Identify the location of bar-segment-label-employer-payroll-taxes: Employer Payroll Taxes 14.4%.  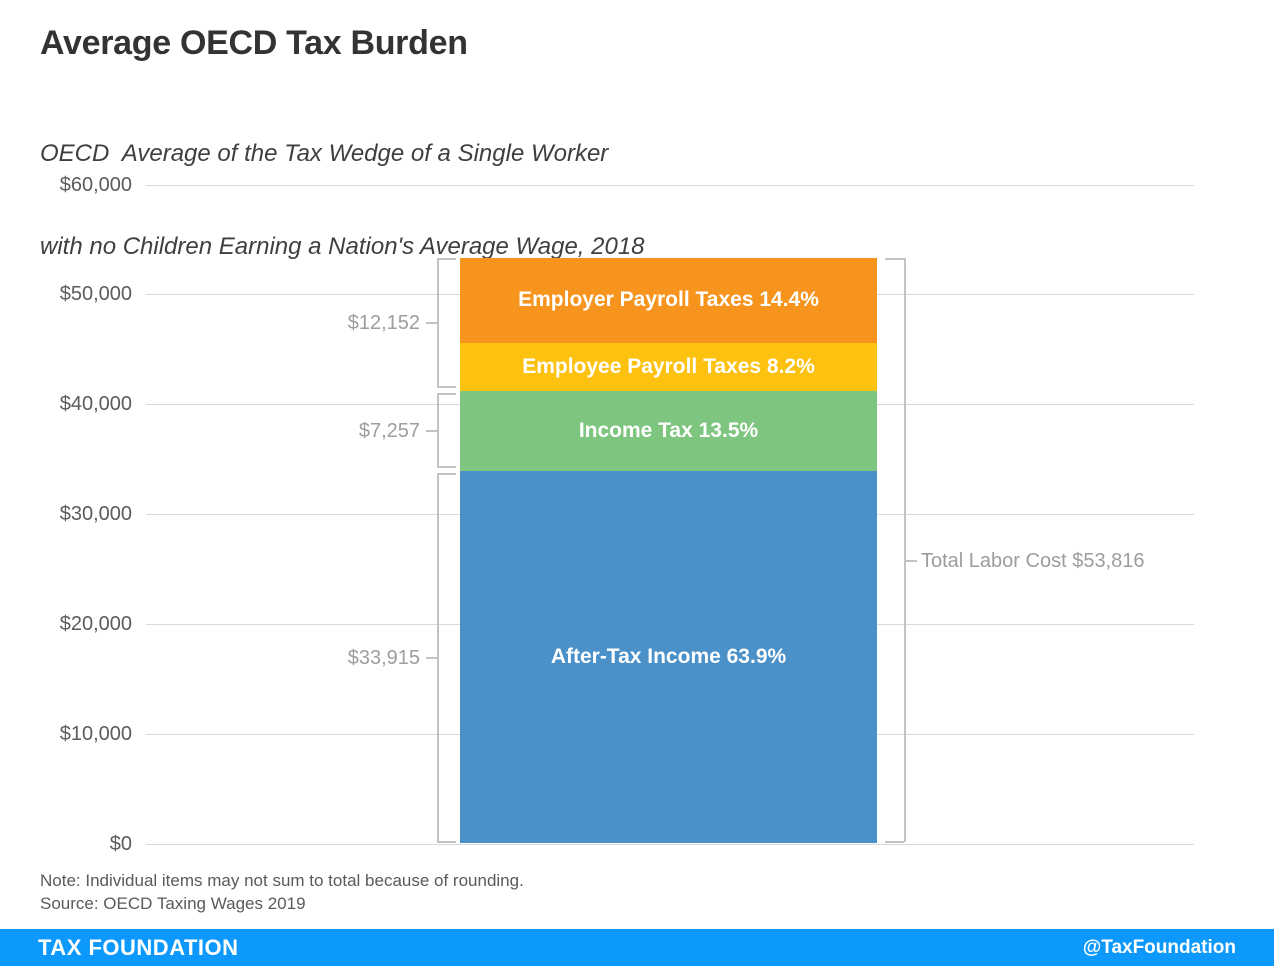
(668, 300).